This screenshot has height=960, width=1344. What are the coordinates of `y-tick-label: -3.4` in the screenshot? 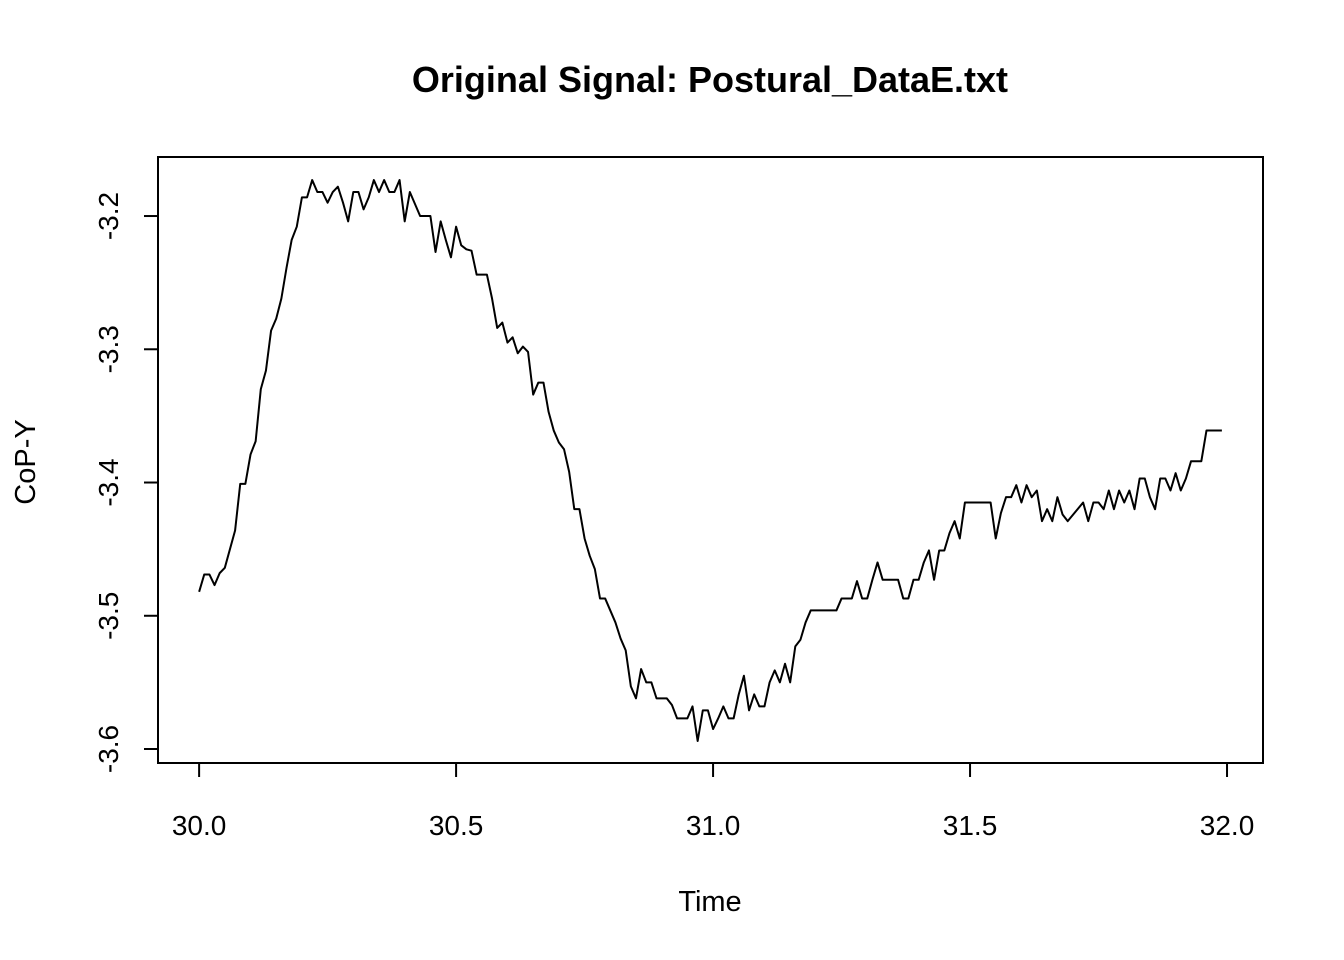 It's located at (108, 482).